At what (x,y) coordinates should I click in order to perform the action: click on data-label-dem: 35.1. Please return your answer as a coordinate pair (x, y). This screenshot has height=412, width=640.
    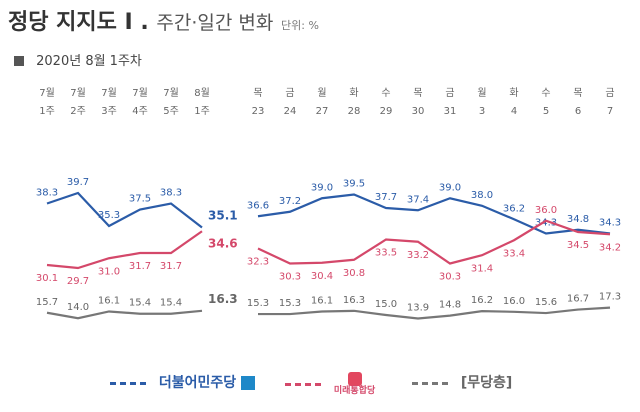
    Looking at the image, I should click on (223, 216).